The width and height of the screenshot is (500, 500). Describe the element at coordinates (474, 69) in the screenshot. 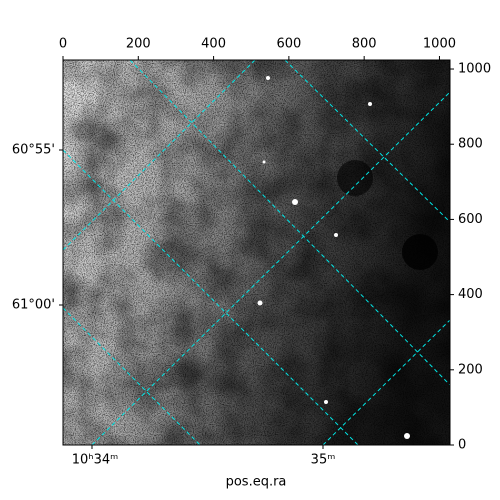

I see `y-tick-label: 1000` at that location.